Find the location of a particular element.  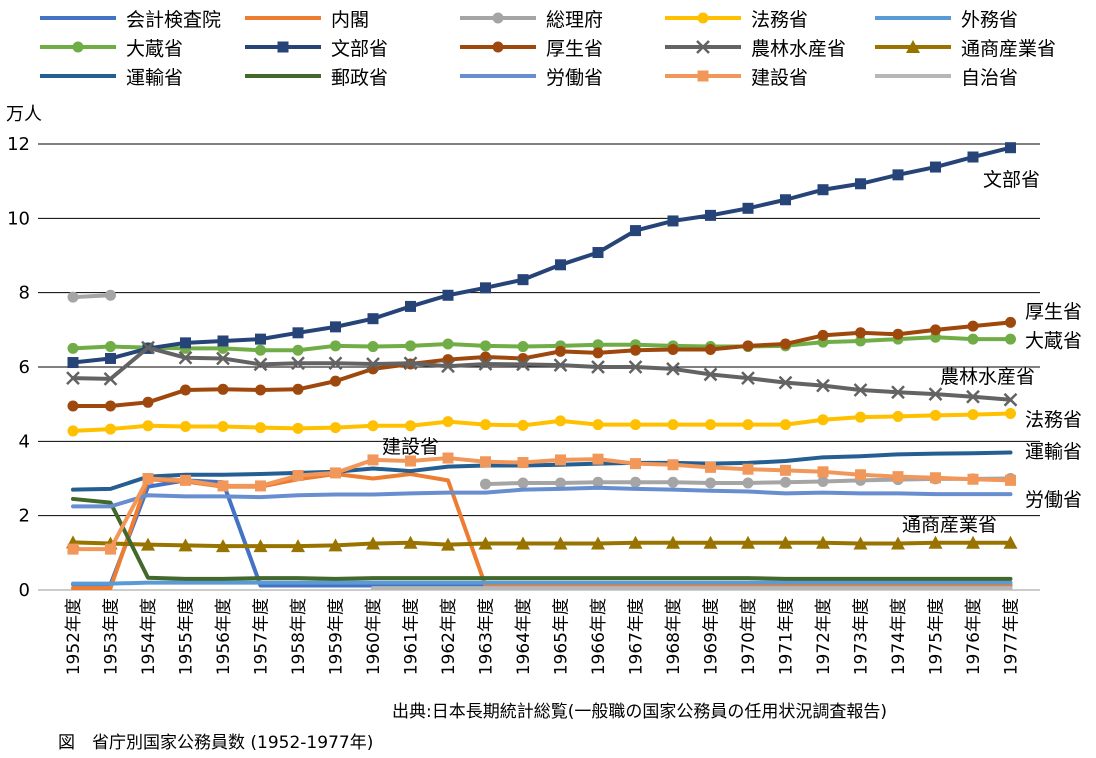

x-tick-label: 1957年度 is located at coordinates (262, 636).